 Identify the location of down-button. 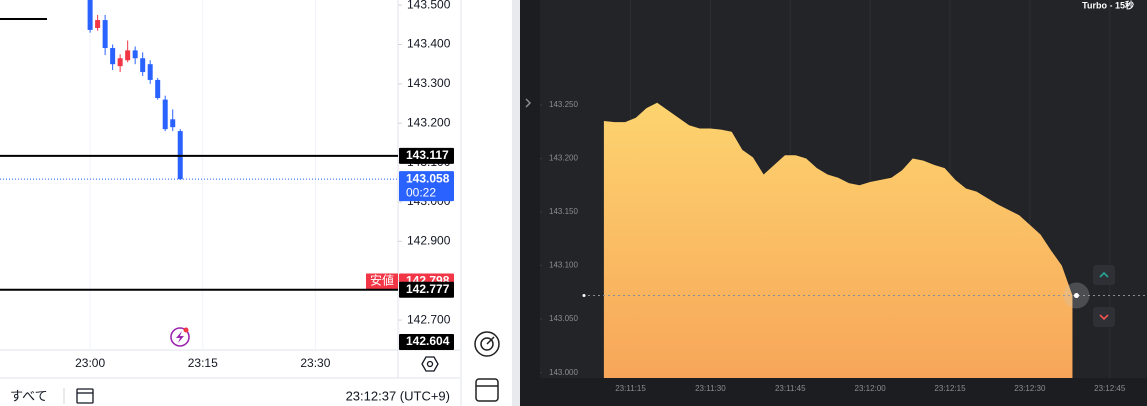
(1104, 317).